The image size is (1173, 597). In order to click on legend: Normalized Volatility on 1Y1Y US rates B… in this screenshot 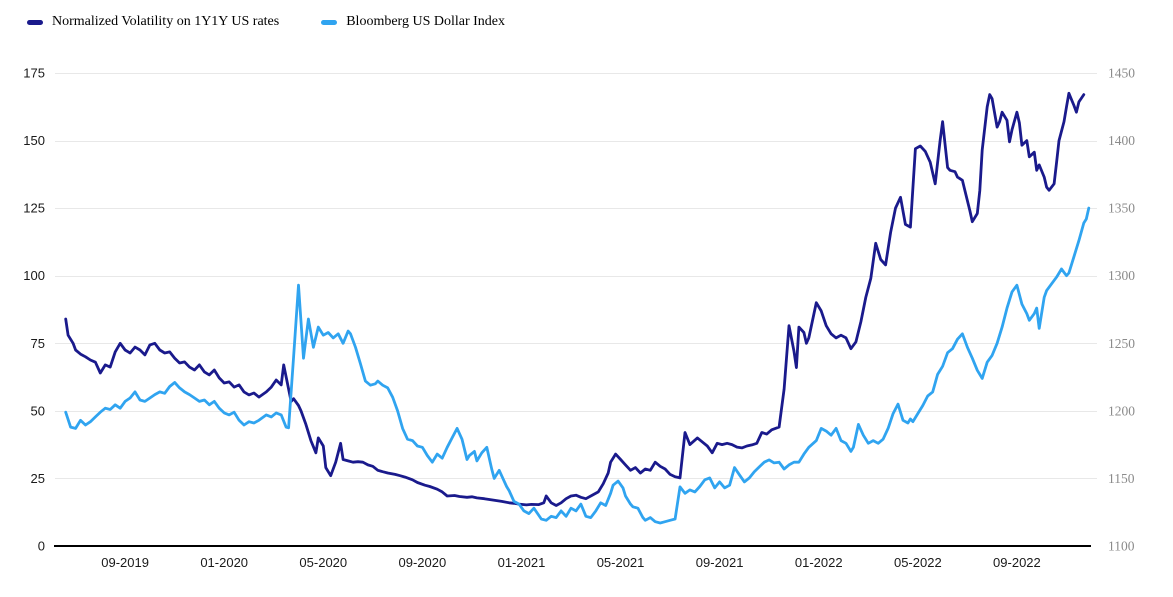, I will do `click(266, 22)`.